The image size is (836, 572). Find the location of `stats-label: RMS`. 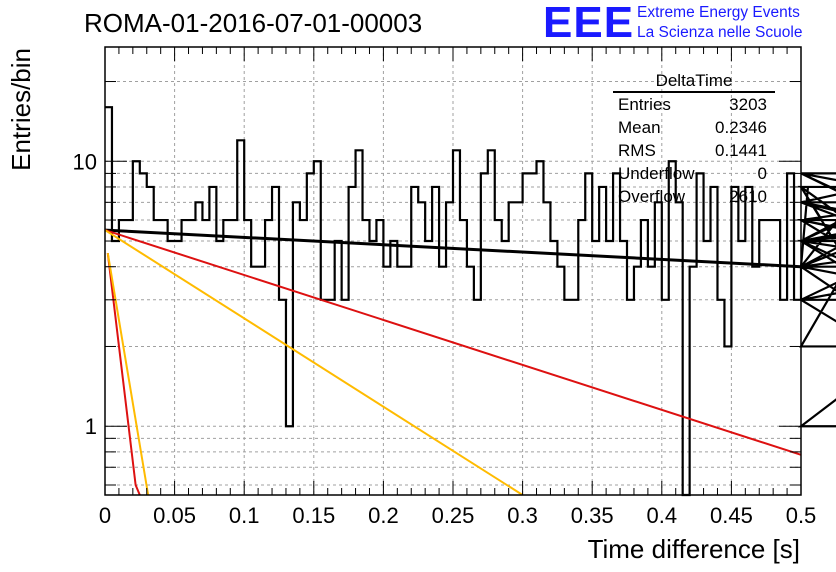

stats-label: RMS is located at coordinates (637, 150).